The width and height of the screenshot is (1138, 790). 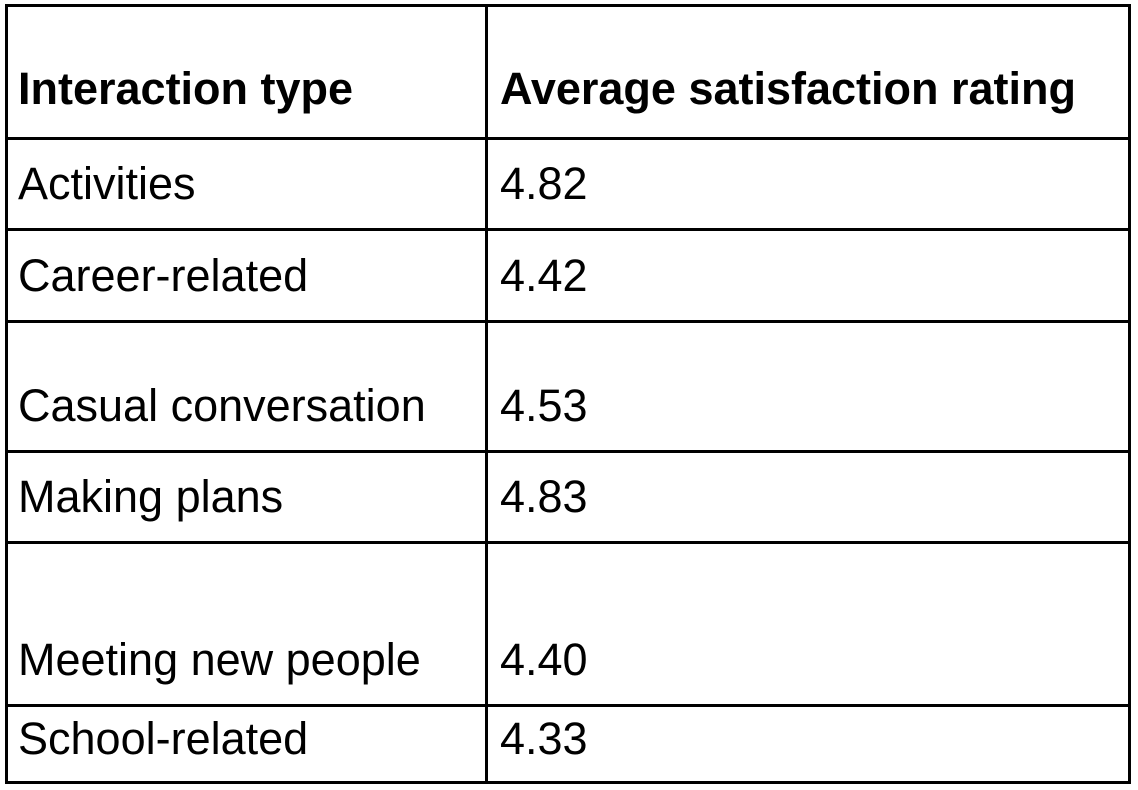 I want to click on column-header-average-satisfaction-rating: Average satisfaction rating, so click(x=788, y=88).